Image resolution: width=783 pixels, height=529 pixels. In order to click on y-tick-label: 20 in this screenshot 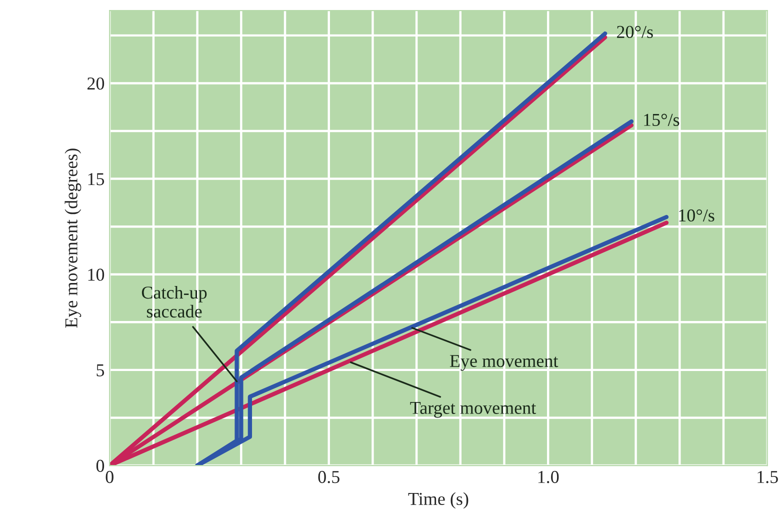, I will do `click(95, 83)`.